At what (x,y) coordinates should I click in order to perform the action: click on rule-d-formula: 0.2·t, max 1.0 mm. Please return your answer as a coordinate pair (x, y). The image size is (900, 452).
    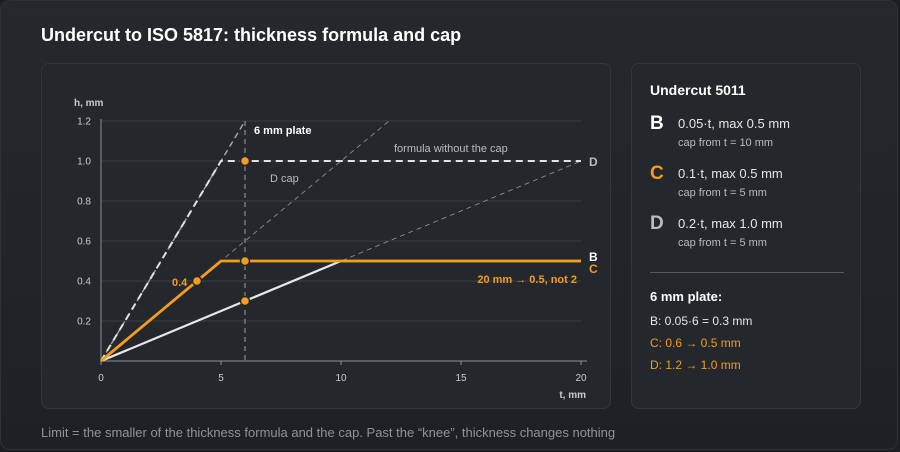
    Looking at the image, I should click on (730, 223).